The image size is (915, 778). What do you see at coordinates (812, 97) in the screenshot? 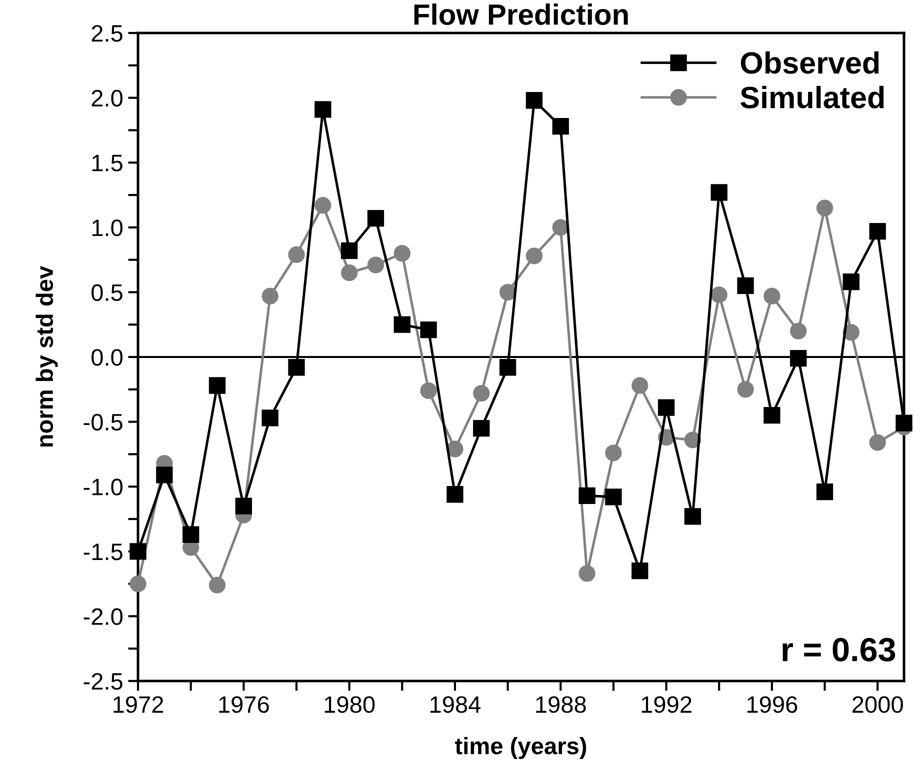
I see `legend-label: Simulated` at bounding box center [812, 97].